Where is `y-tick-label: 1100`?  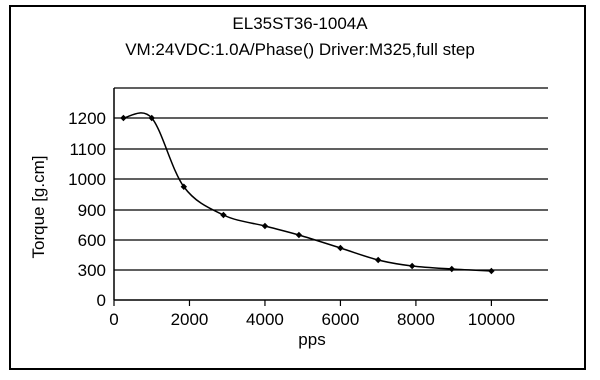 y-tick-label: 1100 is located at coordinates (87, 149).